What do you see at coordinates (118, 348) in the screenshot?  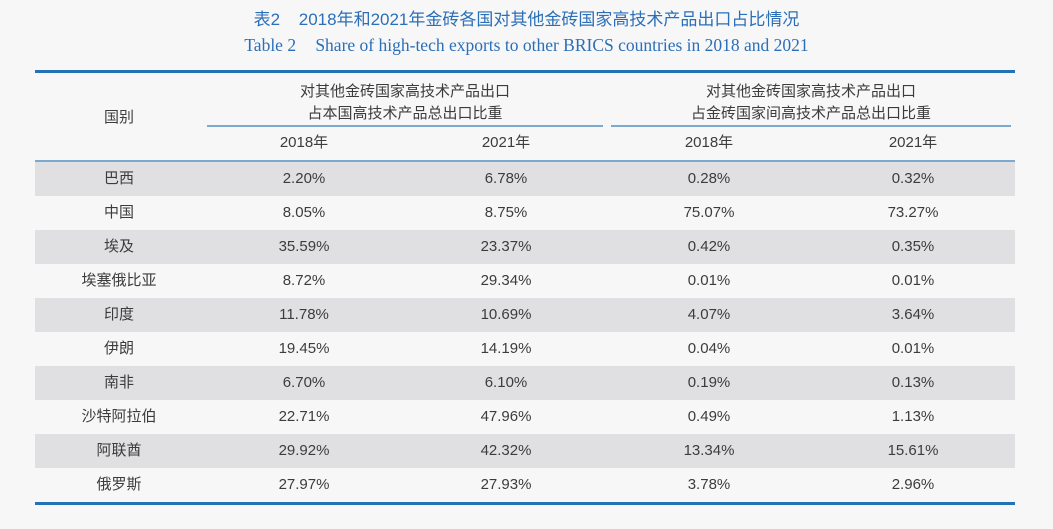 I see `country-cell: 伊朗` at bounding box center [118, 348].